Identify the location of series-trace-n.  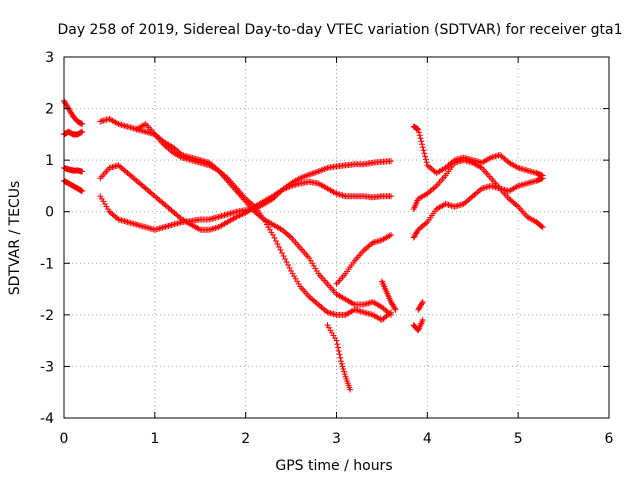
(478, 208).